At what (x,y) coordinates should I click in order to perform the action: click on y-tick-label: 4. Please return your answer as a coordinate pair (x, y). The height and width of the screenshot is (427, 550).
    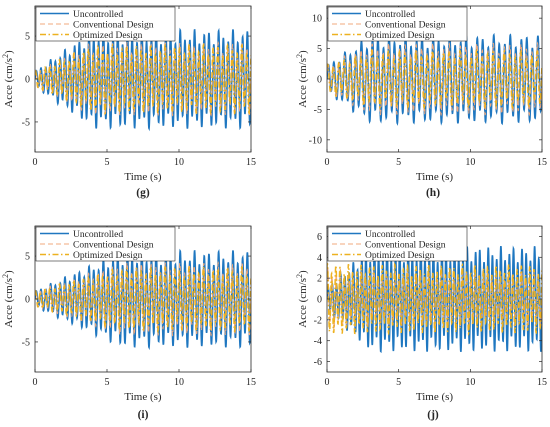
    Looking at the image, I should click on (319, 258).